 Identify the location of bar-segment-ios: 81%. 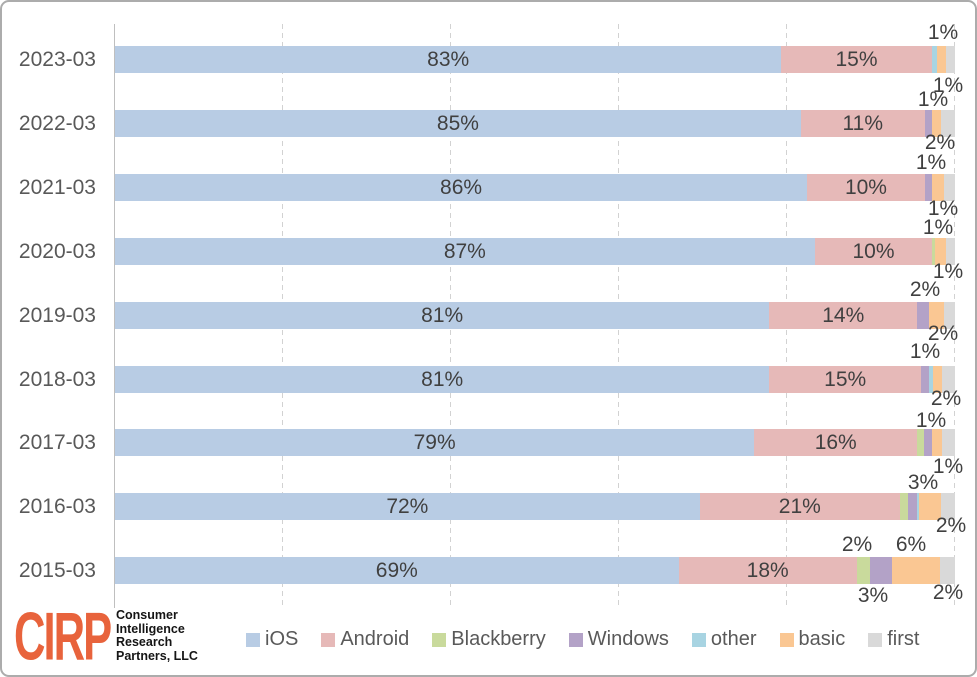
(442, 315).